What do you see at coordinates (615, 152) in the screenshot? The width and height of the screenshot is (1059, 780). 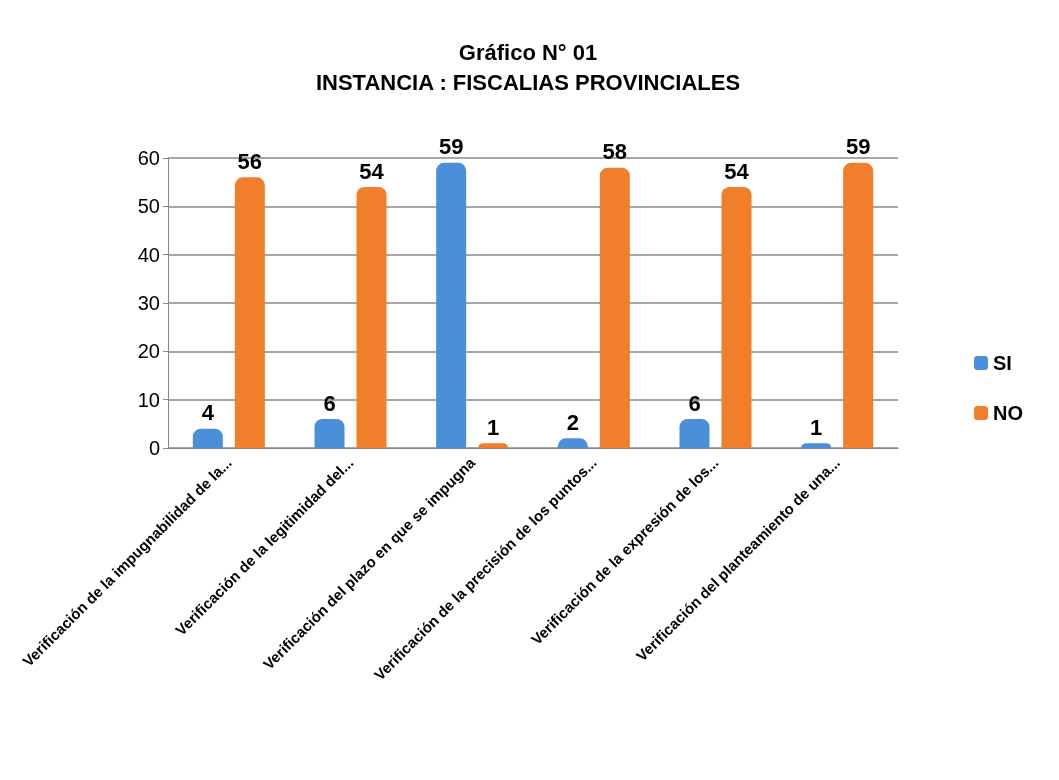 I see `data-label: 58` at bounding box center [615, 152].